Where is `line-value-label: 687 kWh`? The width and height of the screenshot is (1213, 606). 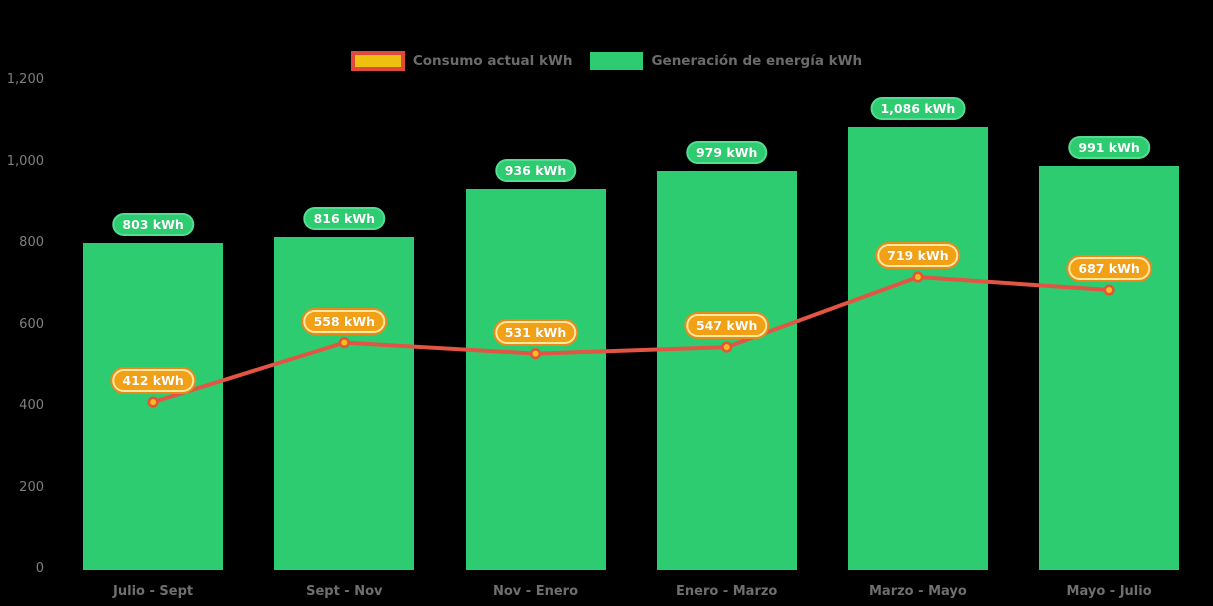
line-value-label: 687 kWh is located at coordinates (1109, 269).